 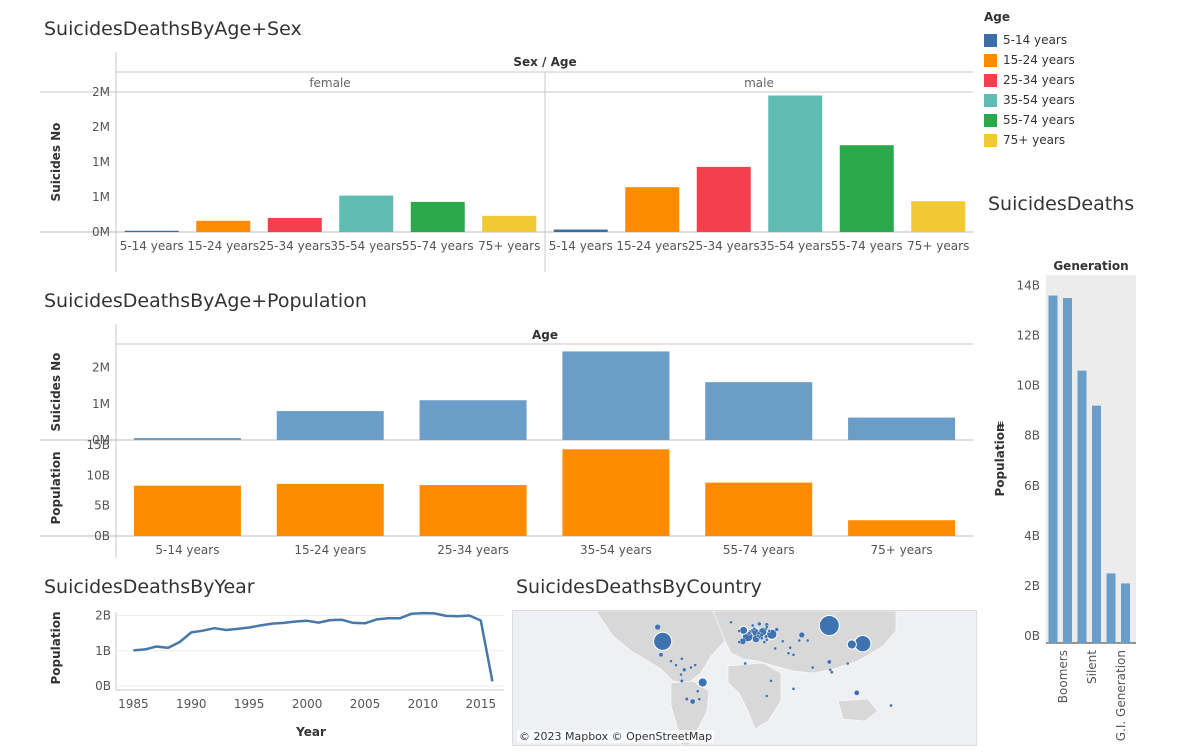 What do you see at coordinates (56, 162) in the screenshot?
I see `y-axis-label: Suicides No` at bounding box center [56, 162].